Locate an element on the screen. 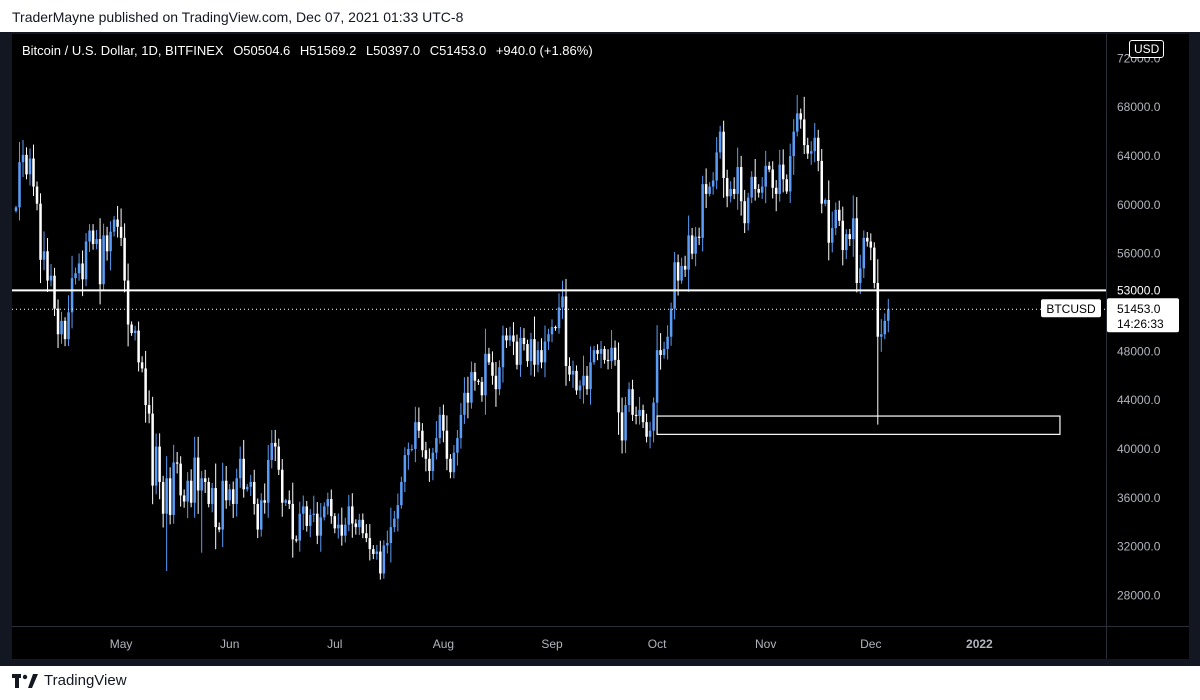 This screenshot has height=700, width=1200. tradingview-logo: TradingView is located at coordinates (69, 680).